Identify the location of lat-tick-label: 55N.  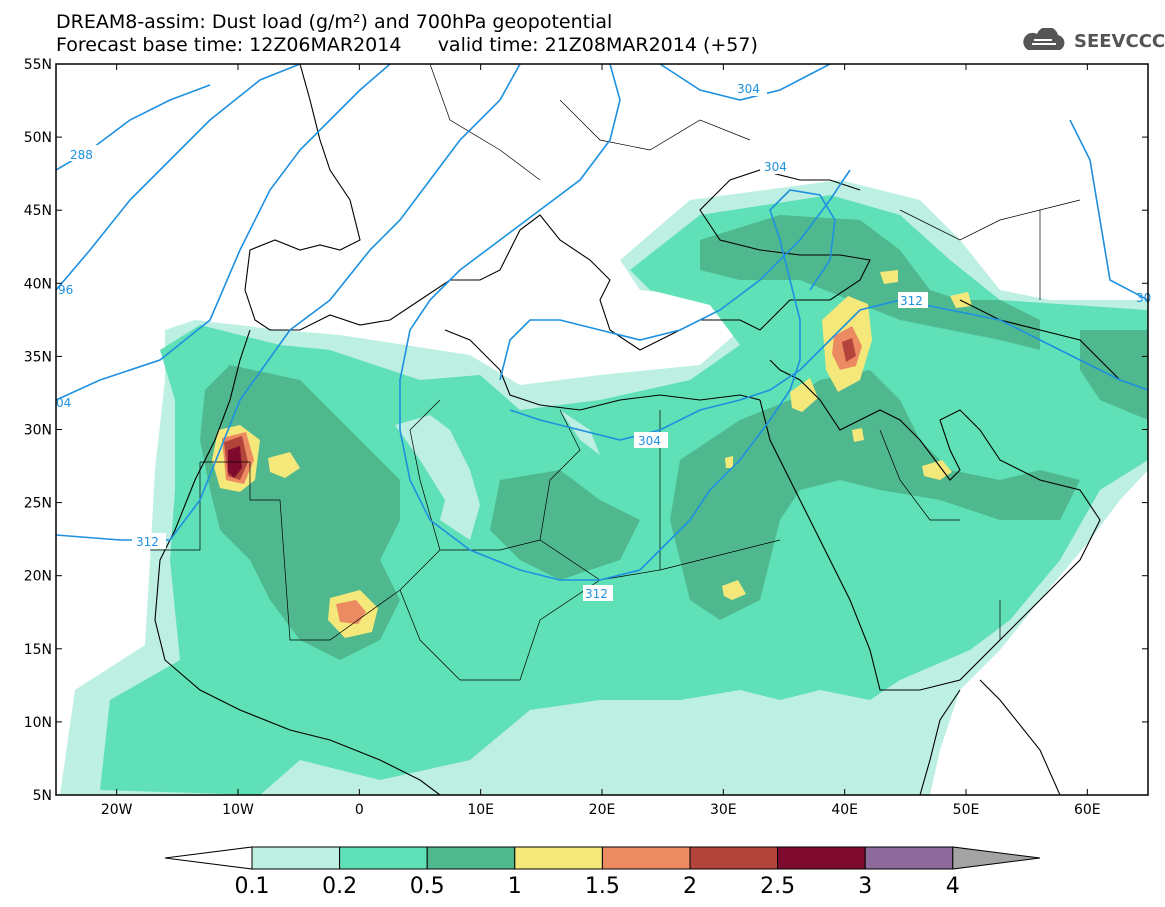
(38, 65).